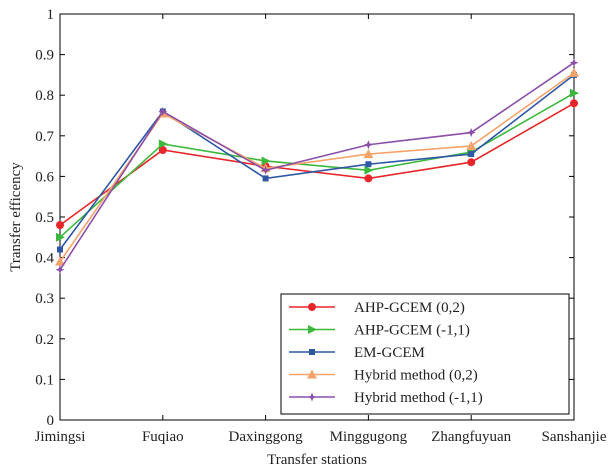 This screenshot has height=472, width=614. I want to click on legend-item: Hybrid method (-1,1), so click(386, 398).